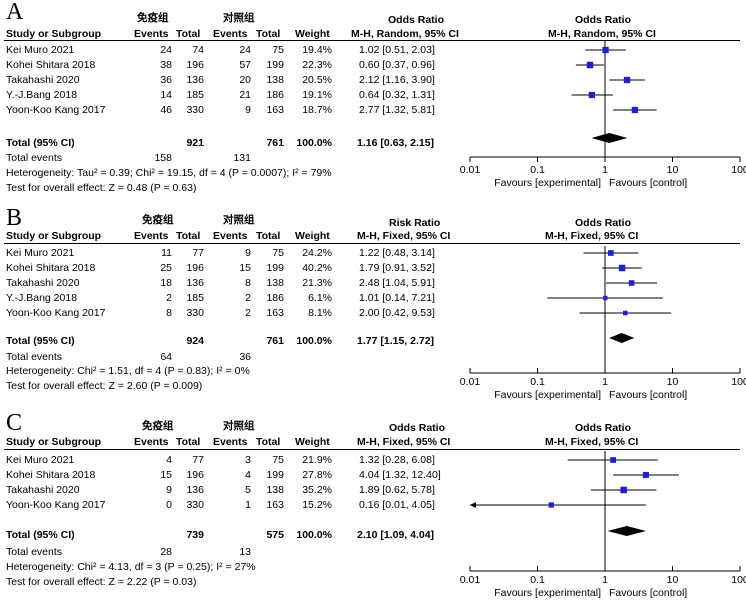  What do you see at coordinates (397, 283) in the screenshot?
I see `study-effect: 2.48 [1.04, 5.91]` at bounding box center [397, 283].